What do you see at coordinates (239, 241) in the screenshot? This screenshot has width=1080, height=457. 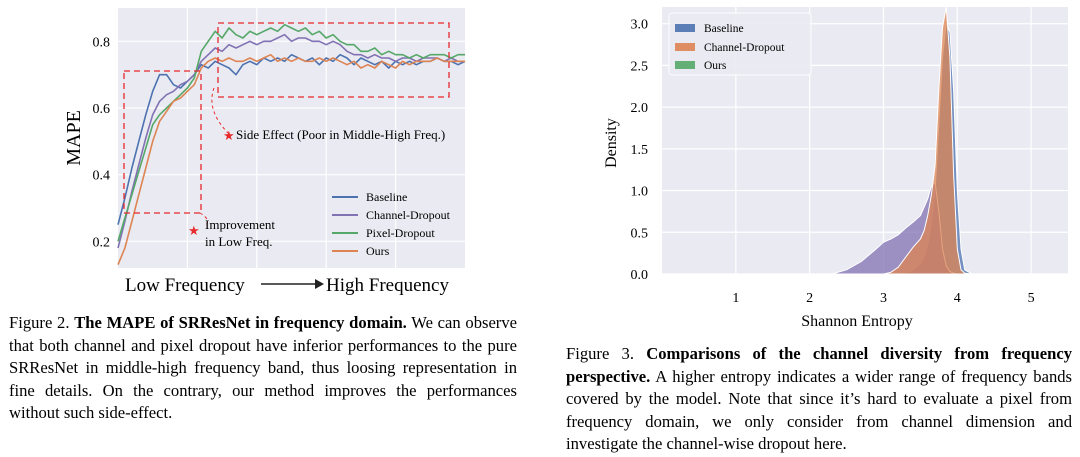 I see `improvement-annotation-line2: in Low Freq.` at bounding box center [239, 241].